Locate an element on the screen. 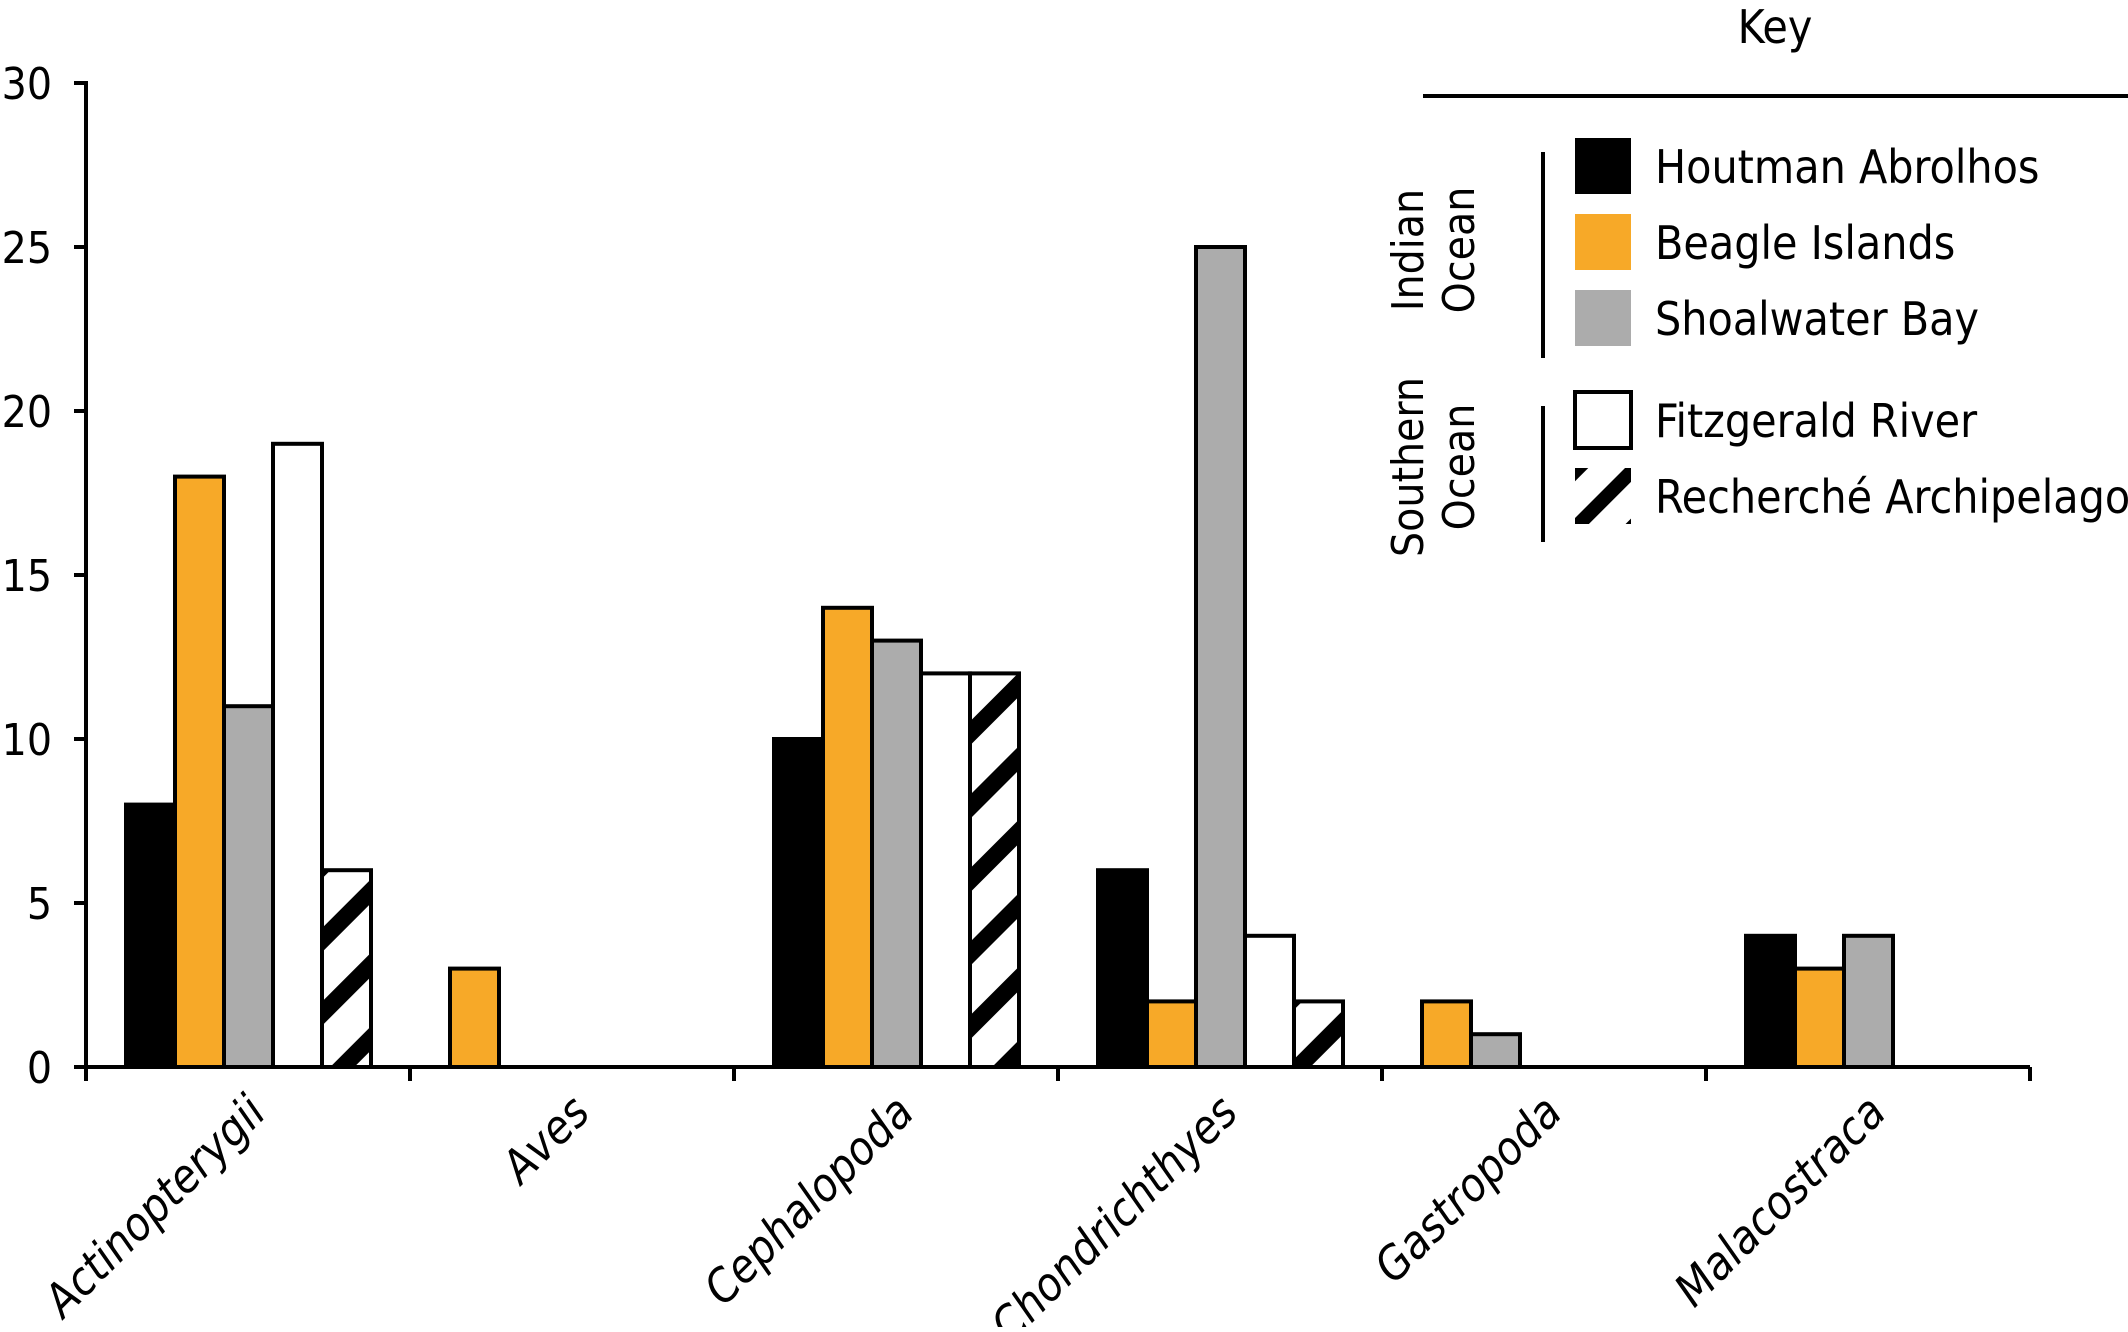 This screenshot has height=1332, width=2128. x-tick-label-gastropoda: Gastropoda is located at coordinates (1467, 1189).